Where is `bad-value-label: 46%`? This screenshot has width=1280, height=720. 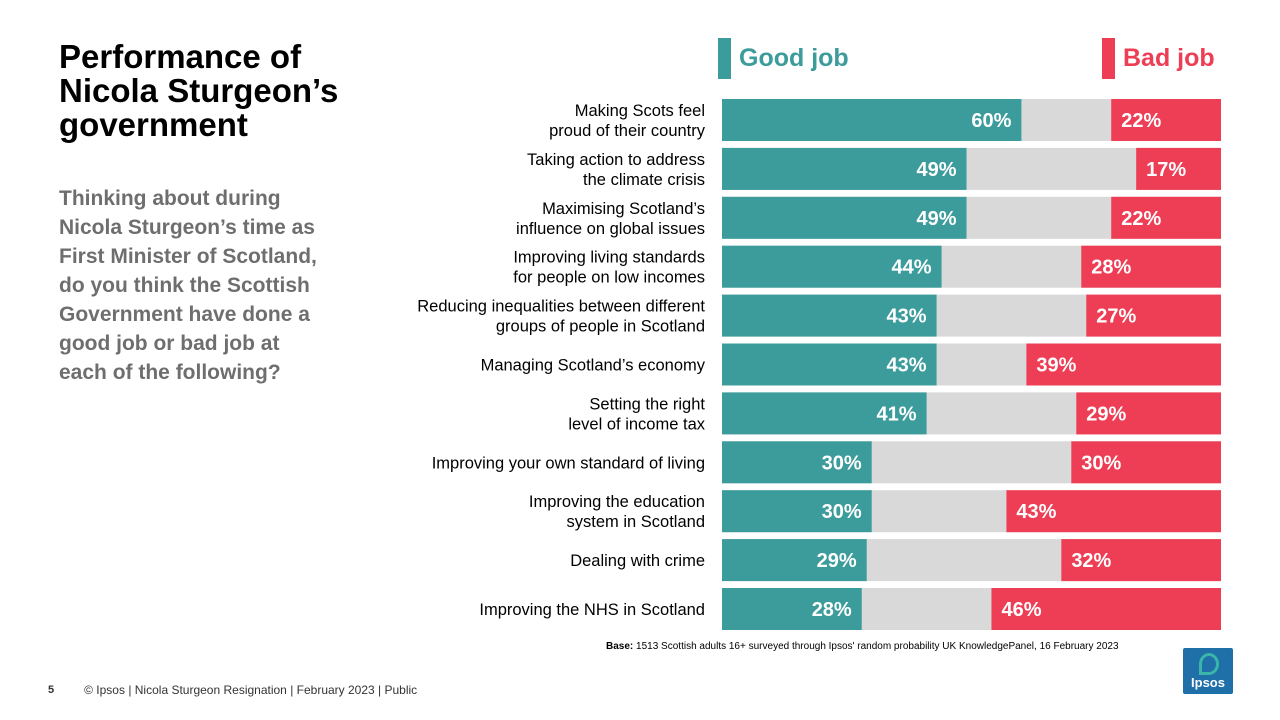 bad-value-label: 46% is located at coordinates (1021, 610).